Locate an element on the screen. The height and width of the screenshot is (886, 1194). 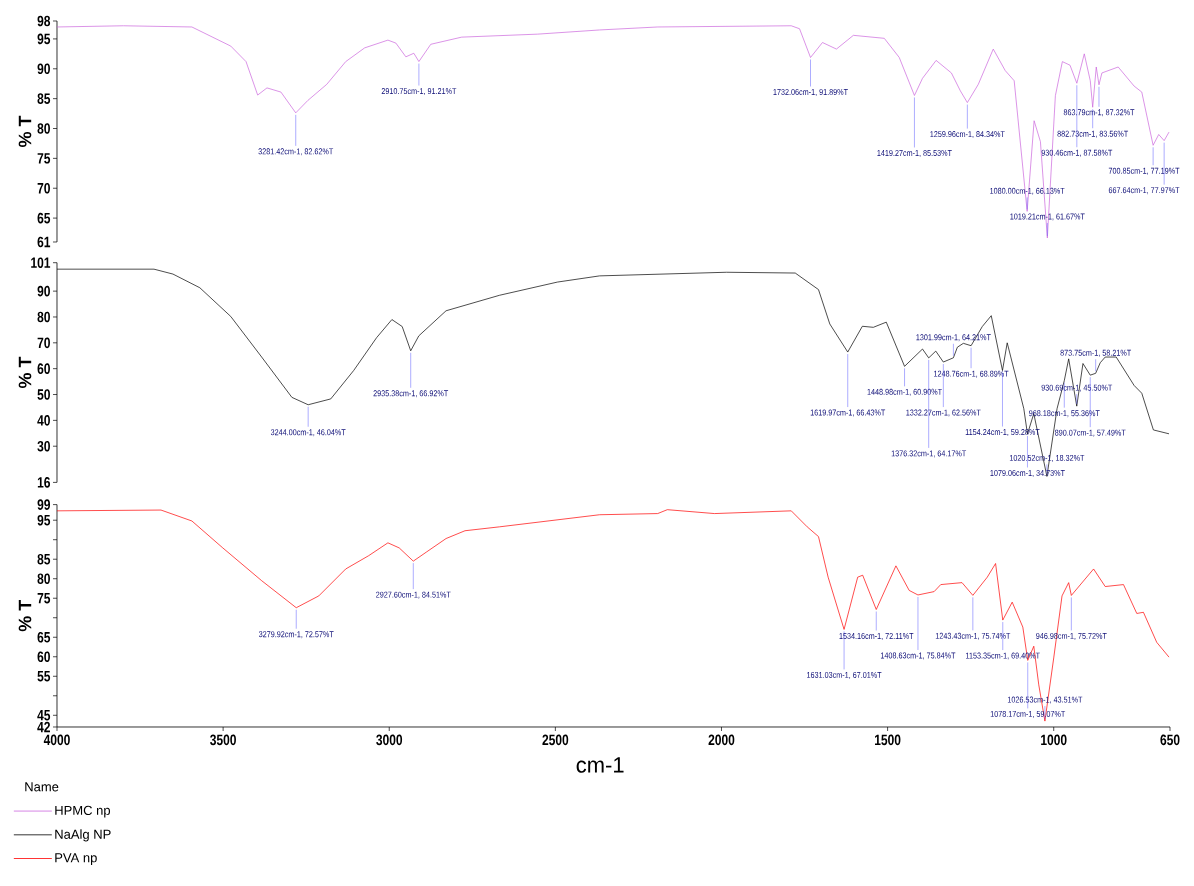
legend-title: Name is located at coordinates (42, 787).